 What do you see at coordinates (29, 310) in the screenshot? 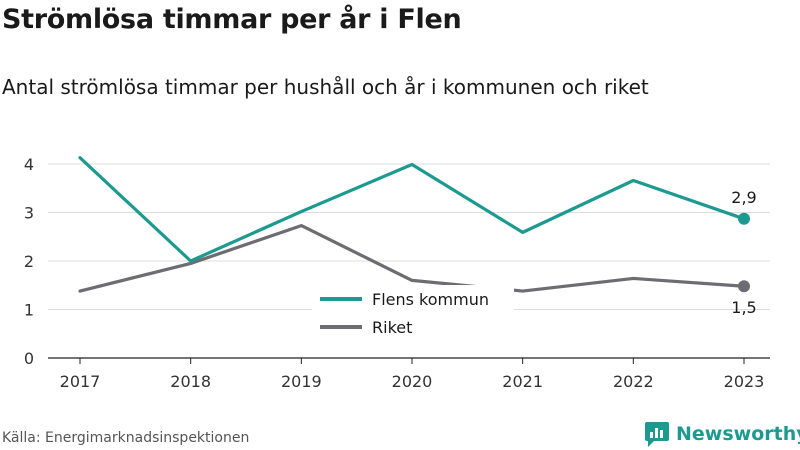
I see `y-tick-label: 1` at bounding box center [29, 310].